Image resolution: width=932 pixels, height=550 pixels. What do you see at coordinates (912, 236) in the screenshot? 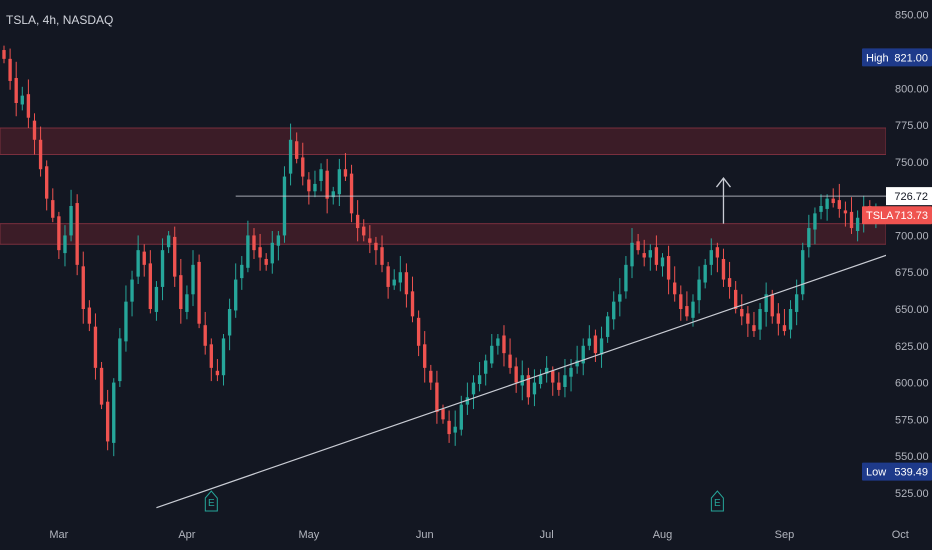
I see `price-tick-label: 700.00` at bounding box center [912, 236].